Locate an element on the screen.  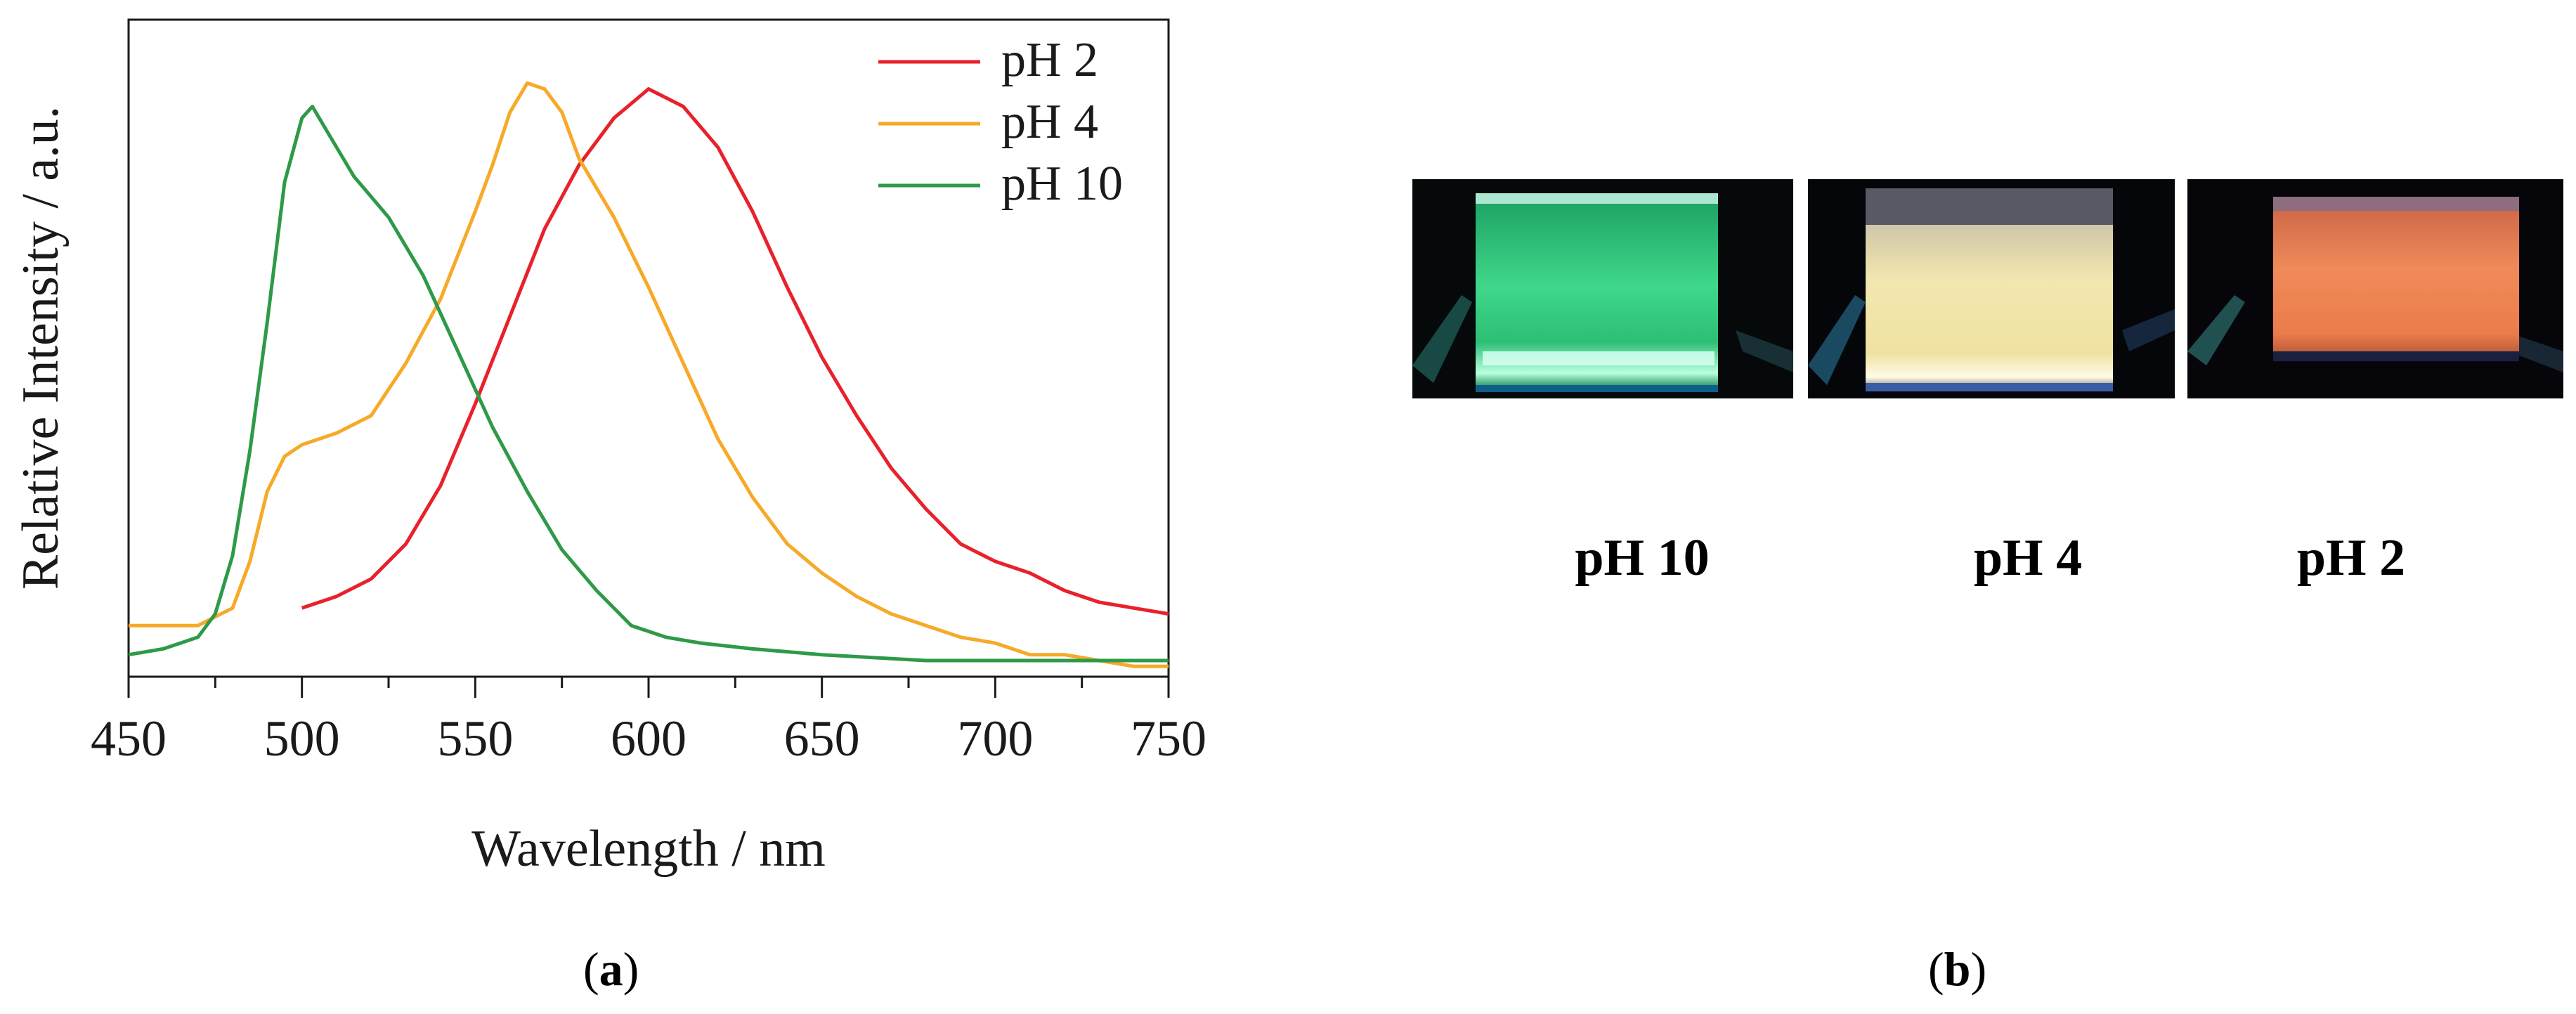
photo-caption-ph2: pH 2 is located at coordinates (2351, 558).